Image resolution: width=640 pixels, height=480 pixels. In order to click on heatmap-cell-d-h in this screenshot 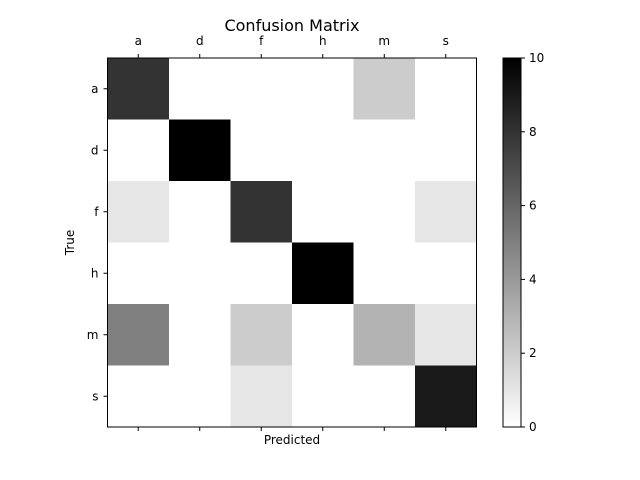, I will do `click(323, 150)`.